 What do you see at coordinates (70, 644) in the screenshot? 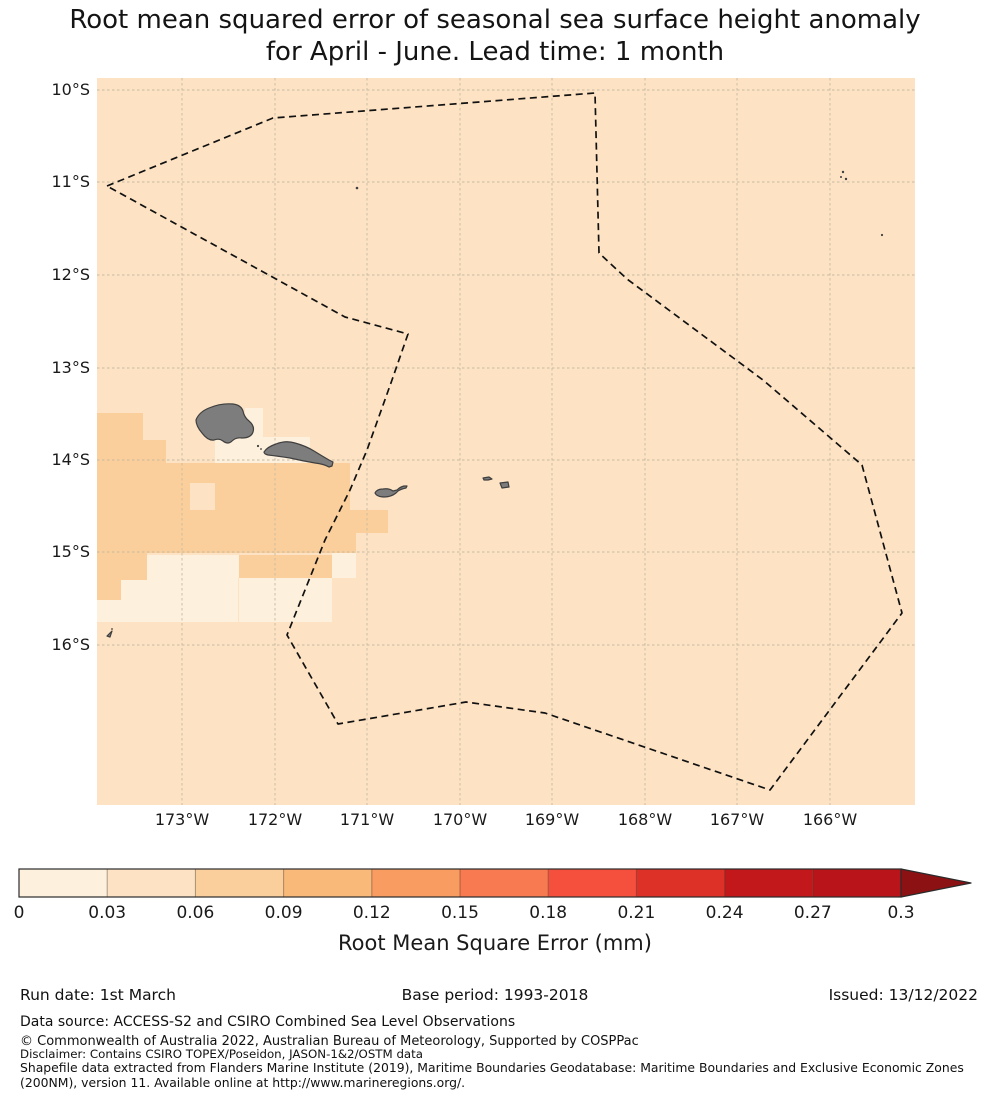
I see `y-tick-label: 16°S` at bounding box center [70, 644].